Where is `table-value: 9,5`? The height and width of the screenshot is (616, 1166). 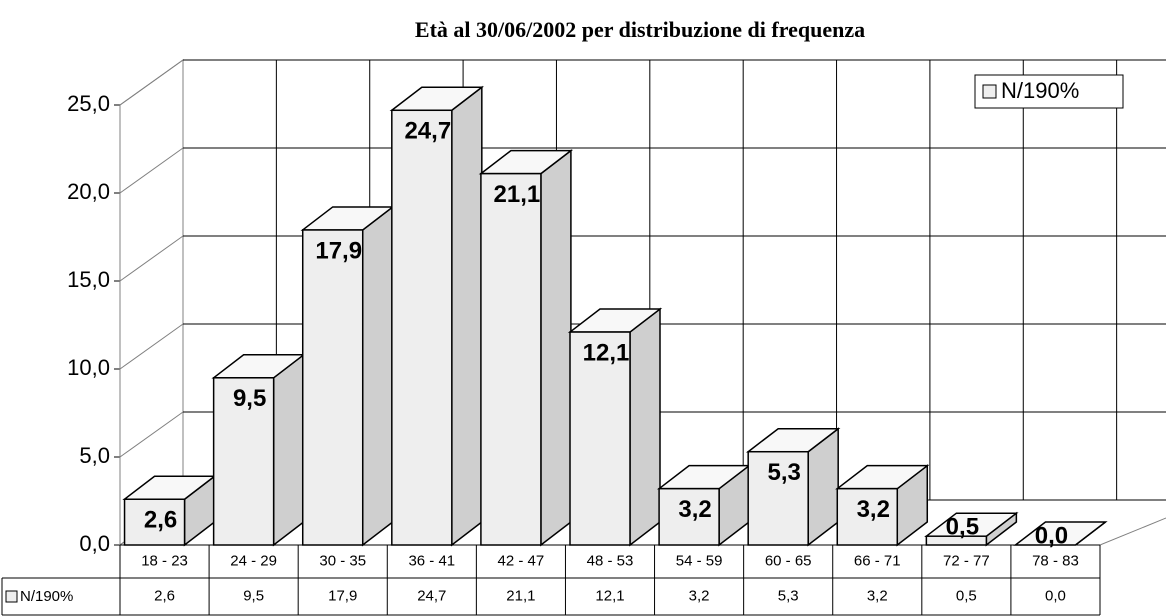
table-value: 9,5 is located at coordinates (253, 595).